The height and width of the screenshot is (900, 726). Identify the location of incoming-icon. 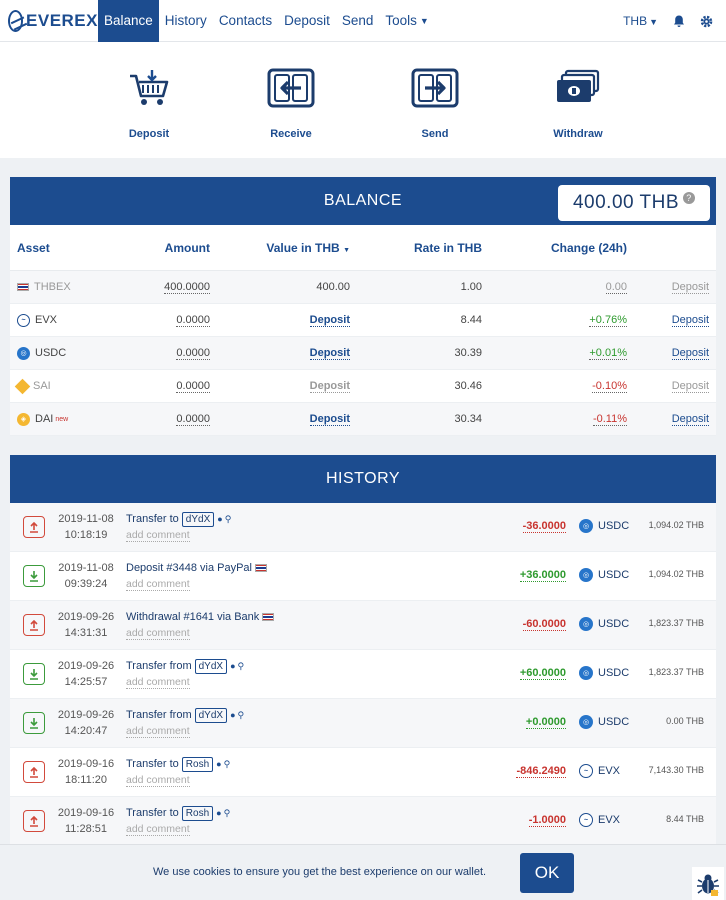
(34, 674).